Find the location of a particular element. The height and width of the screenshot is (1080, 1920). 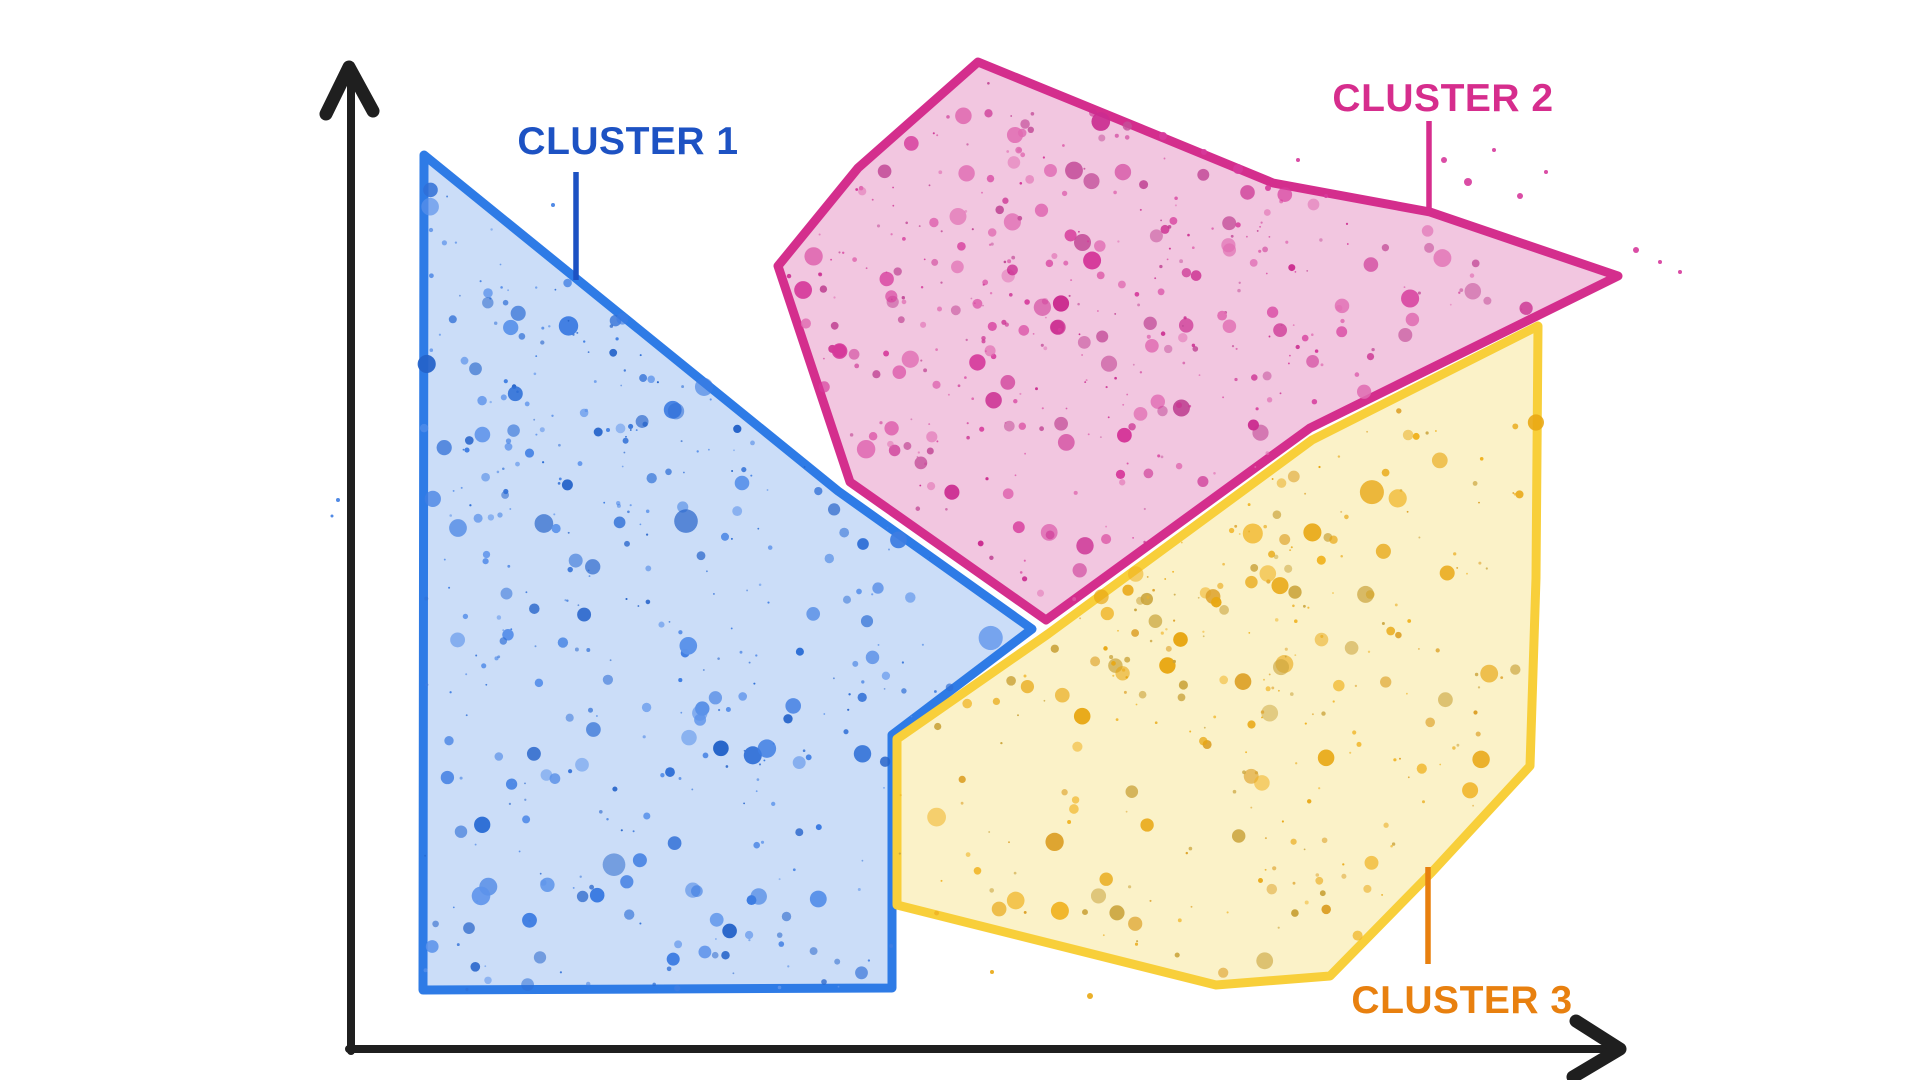

cluster-3-label: CLUSTER 3 is located at coordinates (1462, 1000).